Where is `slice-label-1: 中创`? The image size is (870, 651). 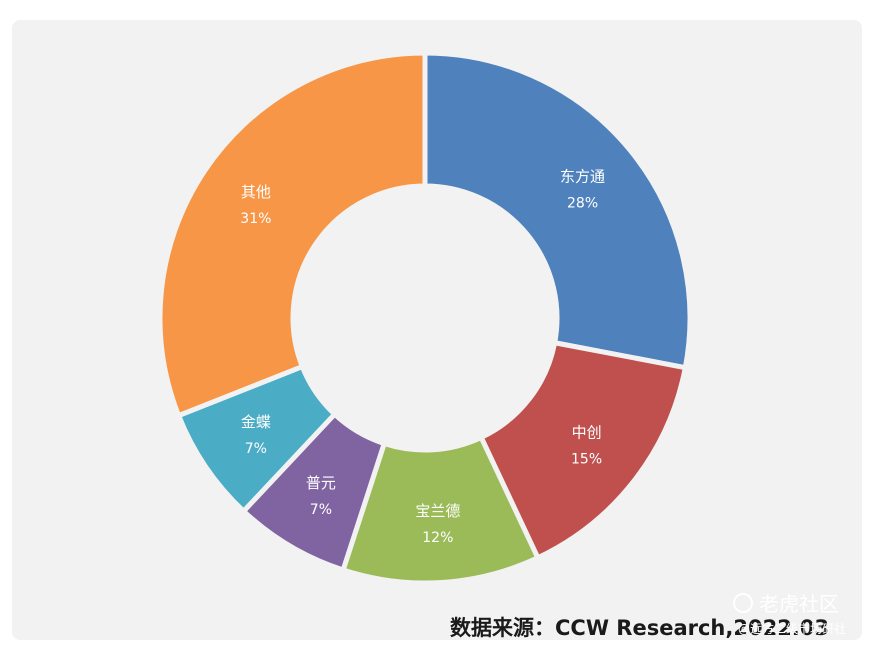
slice-label-1: 中创 is located at coordinates (587, 432).